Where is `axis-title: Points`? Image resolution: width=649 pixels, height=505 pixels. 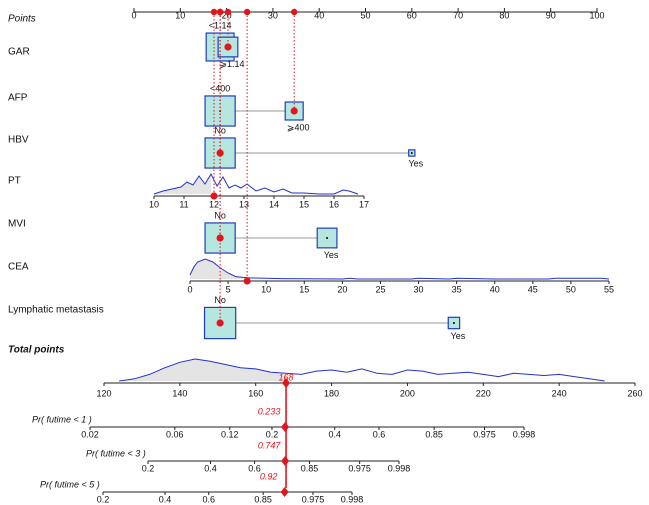
axis-title: Points is located at coordinates (22, 19).